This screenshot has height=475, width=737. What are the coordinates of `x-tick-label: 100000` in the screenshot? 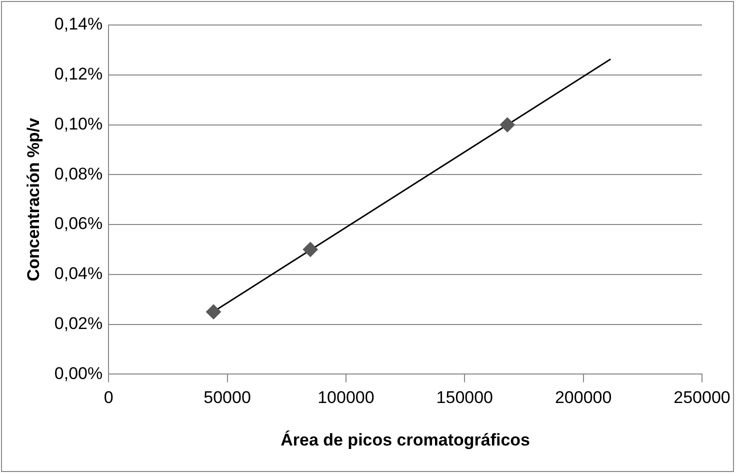 It's located at (346, 398).